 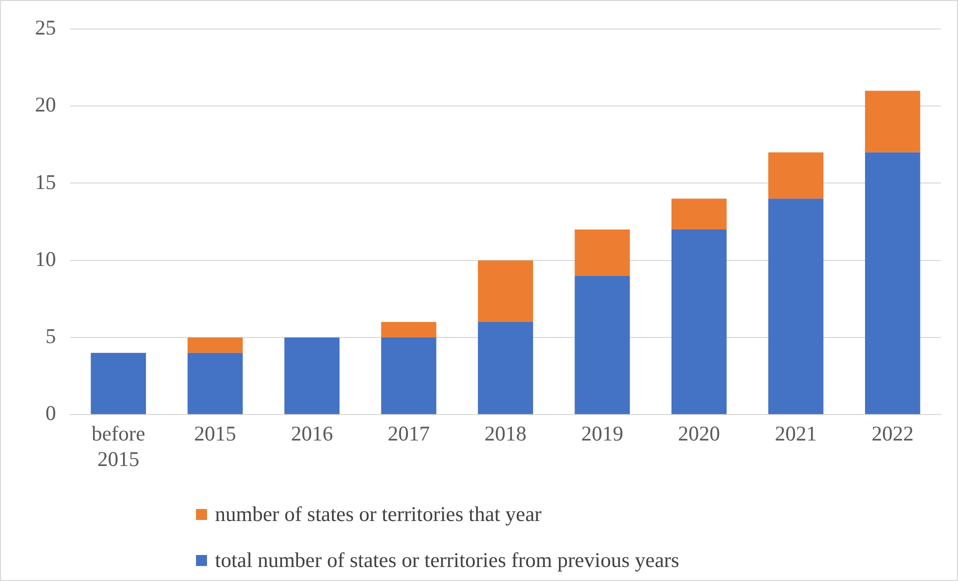 What do you see at coordinates (51, 413) in the screenshot?
I see `y-tick-label: 0` at bounding box center [51, 413].